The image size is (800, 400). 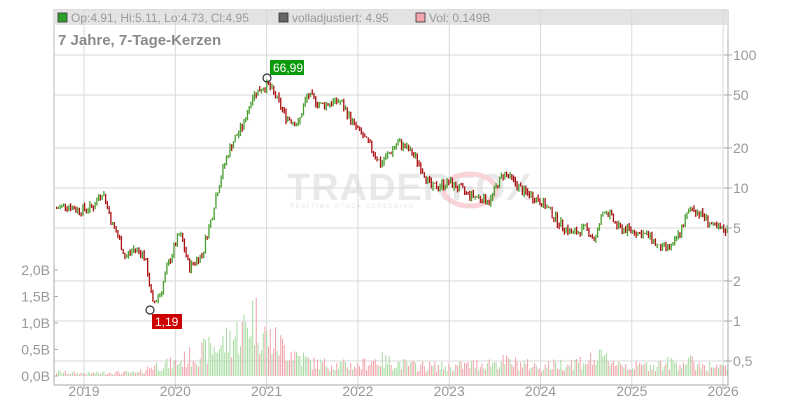 I want to click on time-axis: 2019 2020 2021 2022 2023 2024 2025 2026, so click(x=403, y=391).